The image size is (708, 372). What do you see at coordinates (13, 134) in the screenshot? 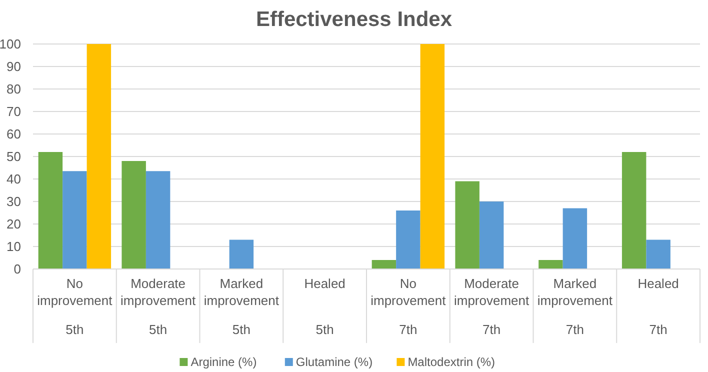
I see `y-tick-label: 60` at bounding box center [13, 134].